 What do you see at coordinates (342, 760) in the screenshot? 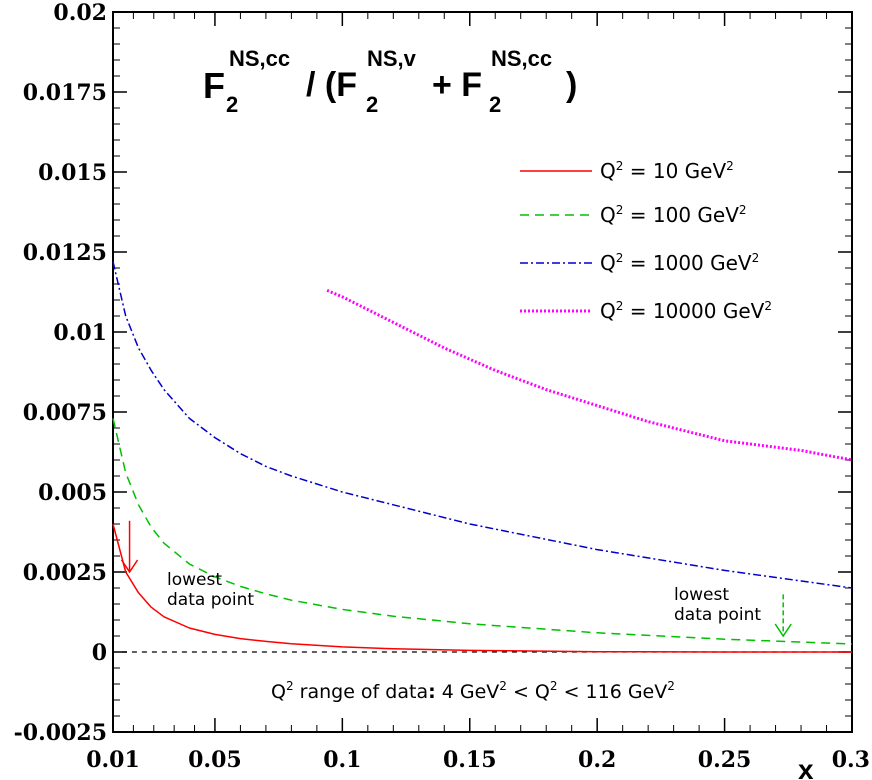
I see `x-tick-label: 0.1` at bounding box center [342, 760].